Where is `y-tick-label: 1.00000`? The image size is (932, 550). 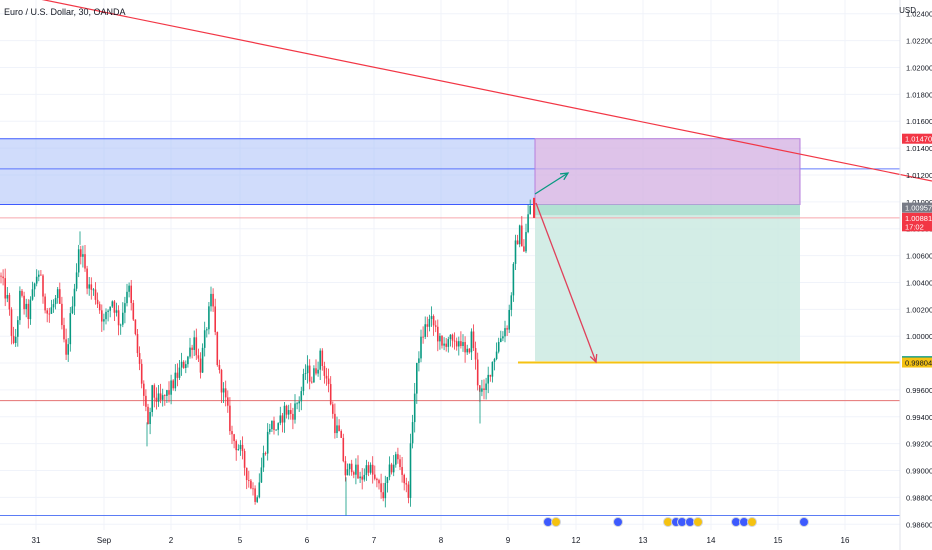
y-tick-label: 1.00000 is located at coordinates (919, 336).